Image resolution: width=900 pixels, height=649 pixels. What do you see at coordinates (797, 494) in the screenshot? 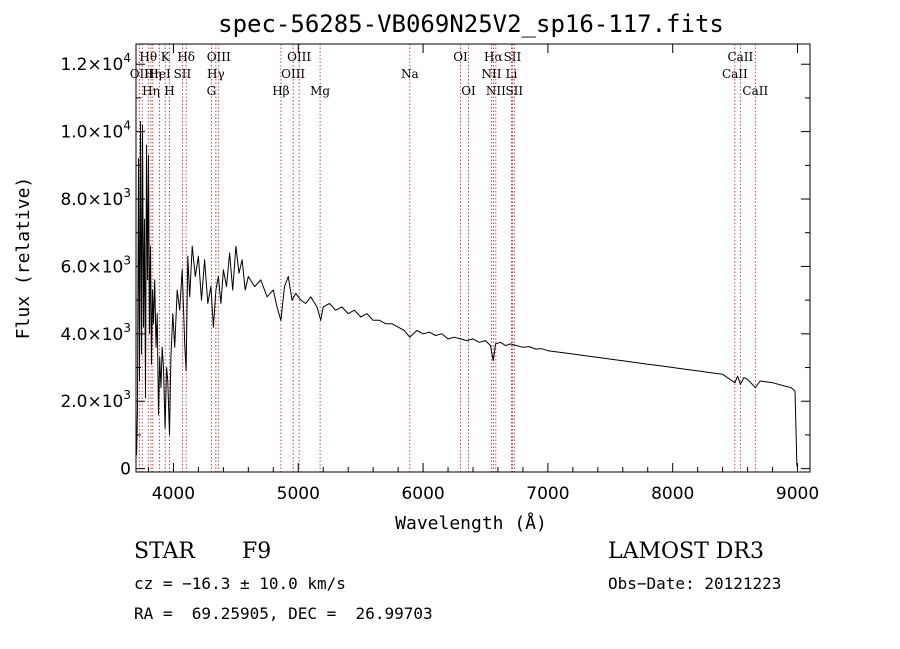
I see `x-tick-label: 9000` at bounding box center [797, 494].